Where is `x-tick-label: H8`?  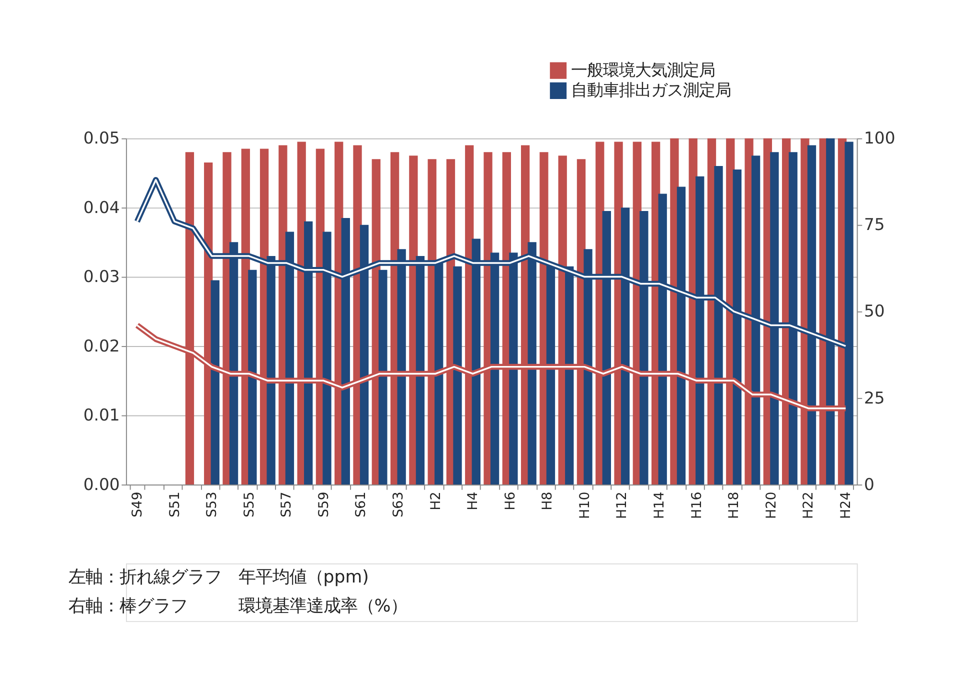
x-tick-label: H8 is located at coordinates (548, 501).